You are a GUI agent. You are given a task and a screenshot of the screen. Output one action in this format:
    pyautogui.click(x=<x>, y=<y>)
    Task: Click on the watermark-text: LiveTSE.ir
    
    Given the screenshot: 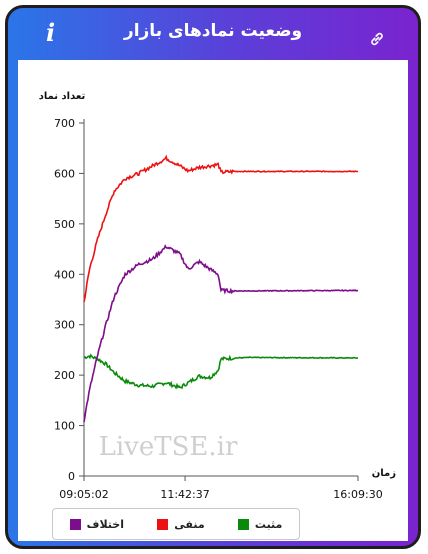 What is the action you would take?
    pyautogui.click(x=168, y=447)
    